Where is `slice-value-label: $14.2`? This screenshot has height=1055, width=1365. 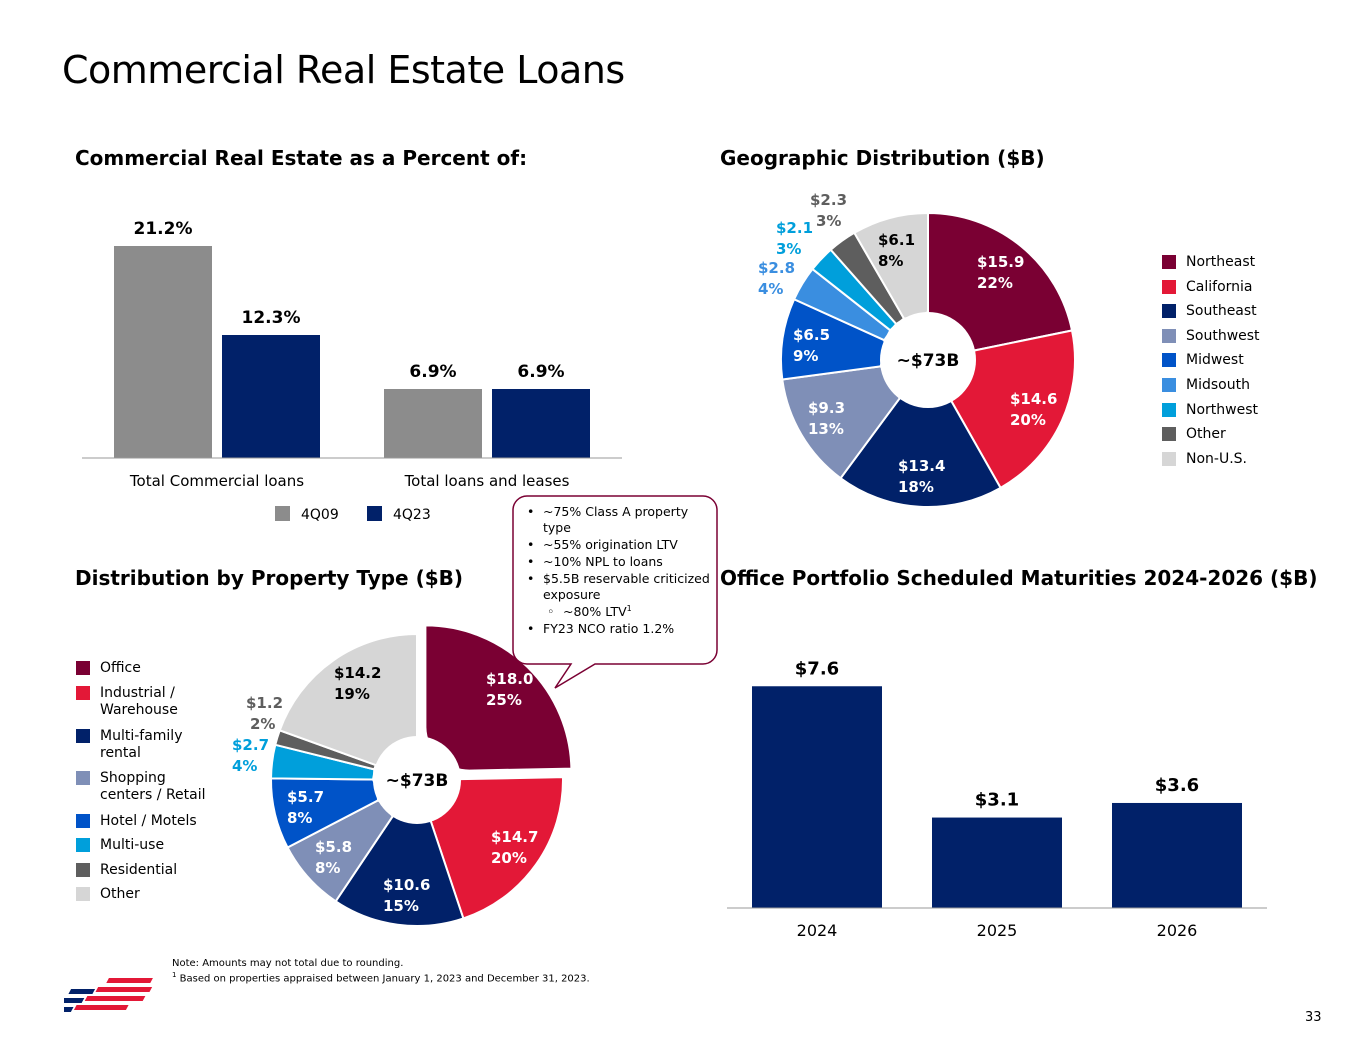
slice-value-label: $14.2 is located at coordinates (357, 673).